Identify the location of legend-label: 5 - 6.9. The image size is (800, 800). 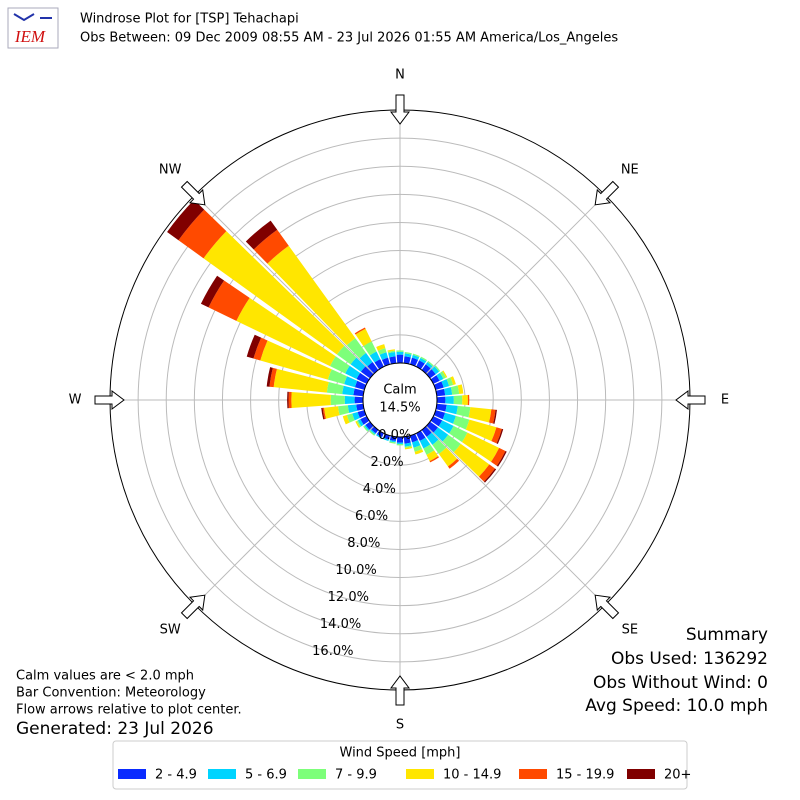
(266, 775).